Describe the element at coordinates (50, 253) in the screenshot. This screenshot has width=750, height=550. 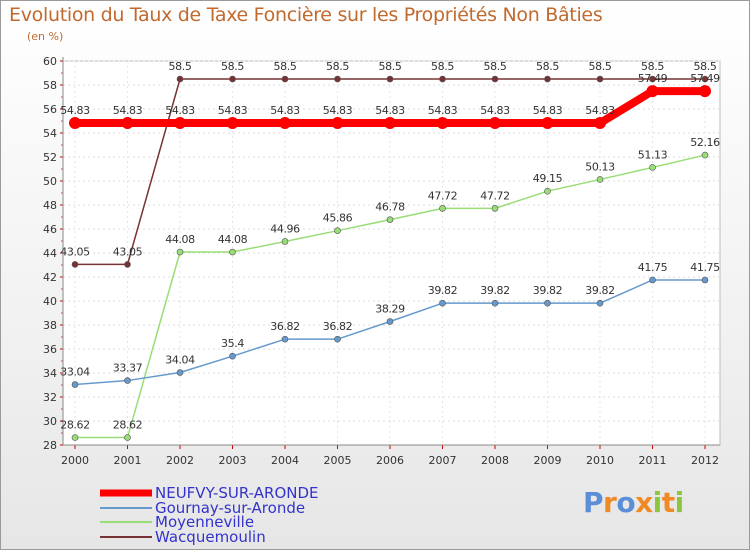
I see `y-tick-label: 44` at that location.